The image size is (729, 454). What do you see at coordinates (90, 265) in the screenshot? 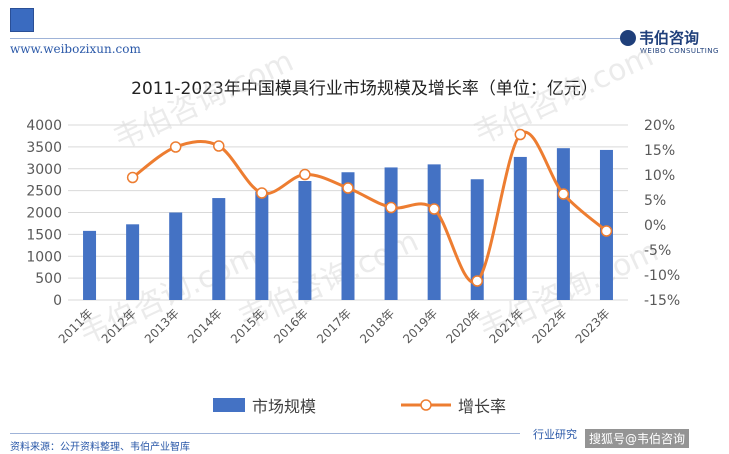
I see `bar-2011年` at bounding box center [90, 265].